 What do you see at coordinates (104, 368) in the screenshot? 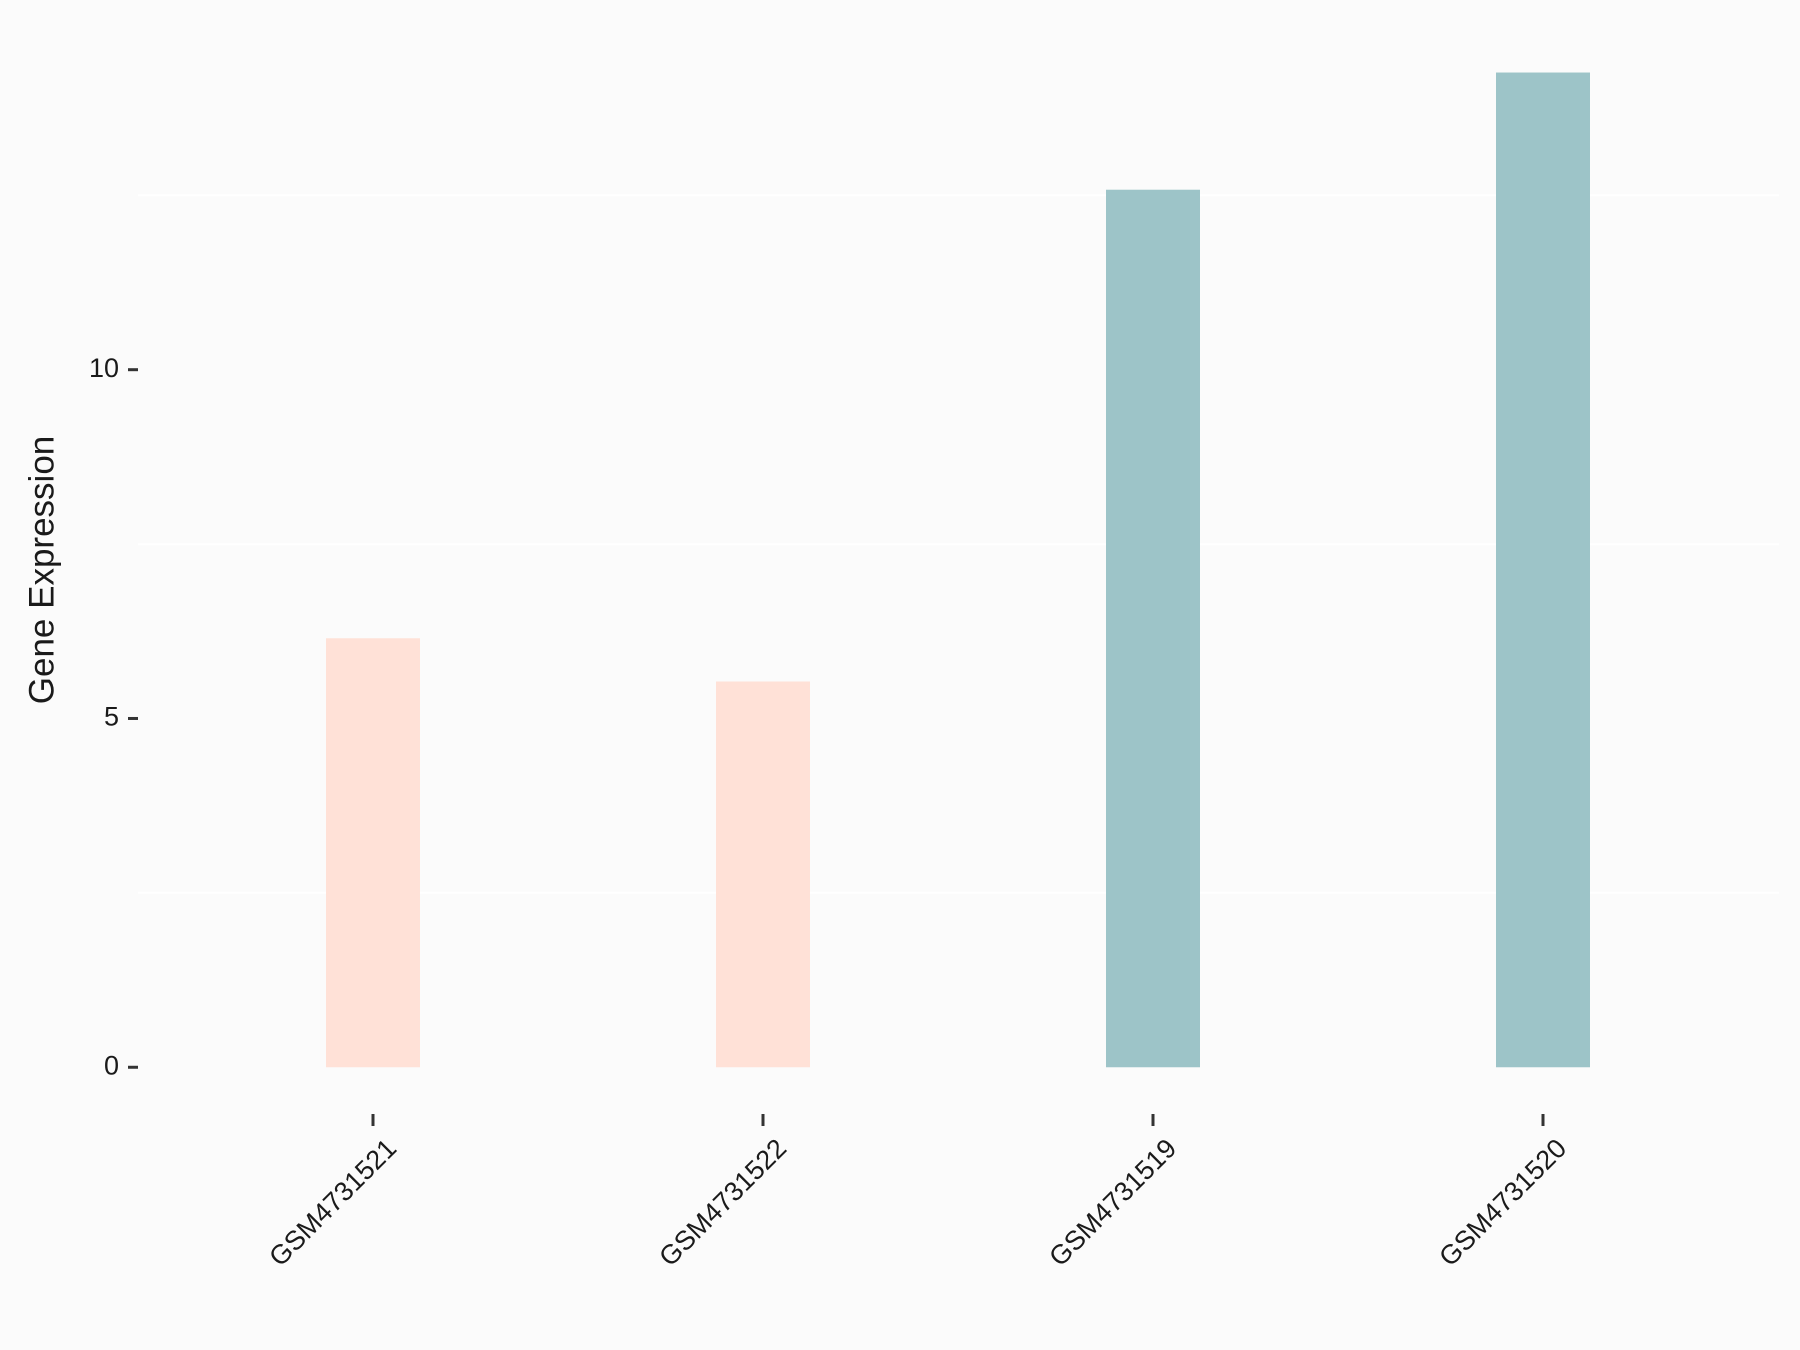
I see `y-tick-label: 10` at bounding box center [104, 368].